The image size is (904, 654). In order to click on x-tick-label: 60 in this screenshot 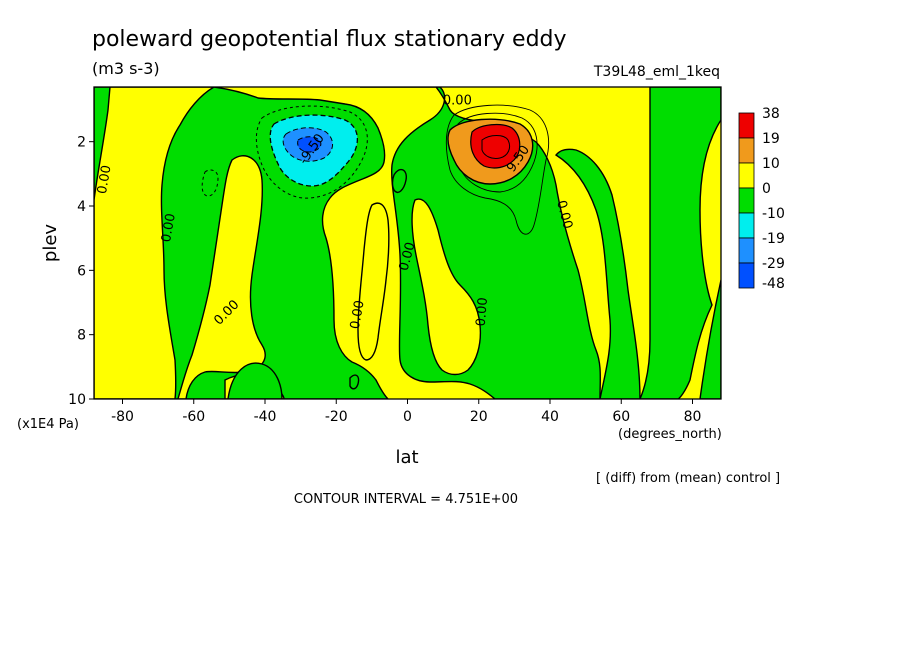, I will do `click(621, 417)`.